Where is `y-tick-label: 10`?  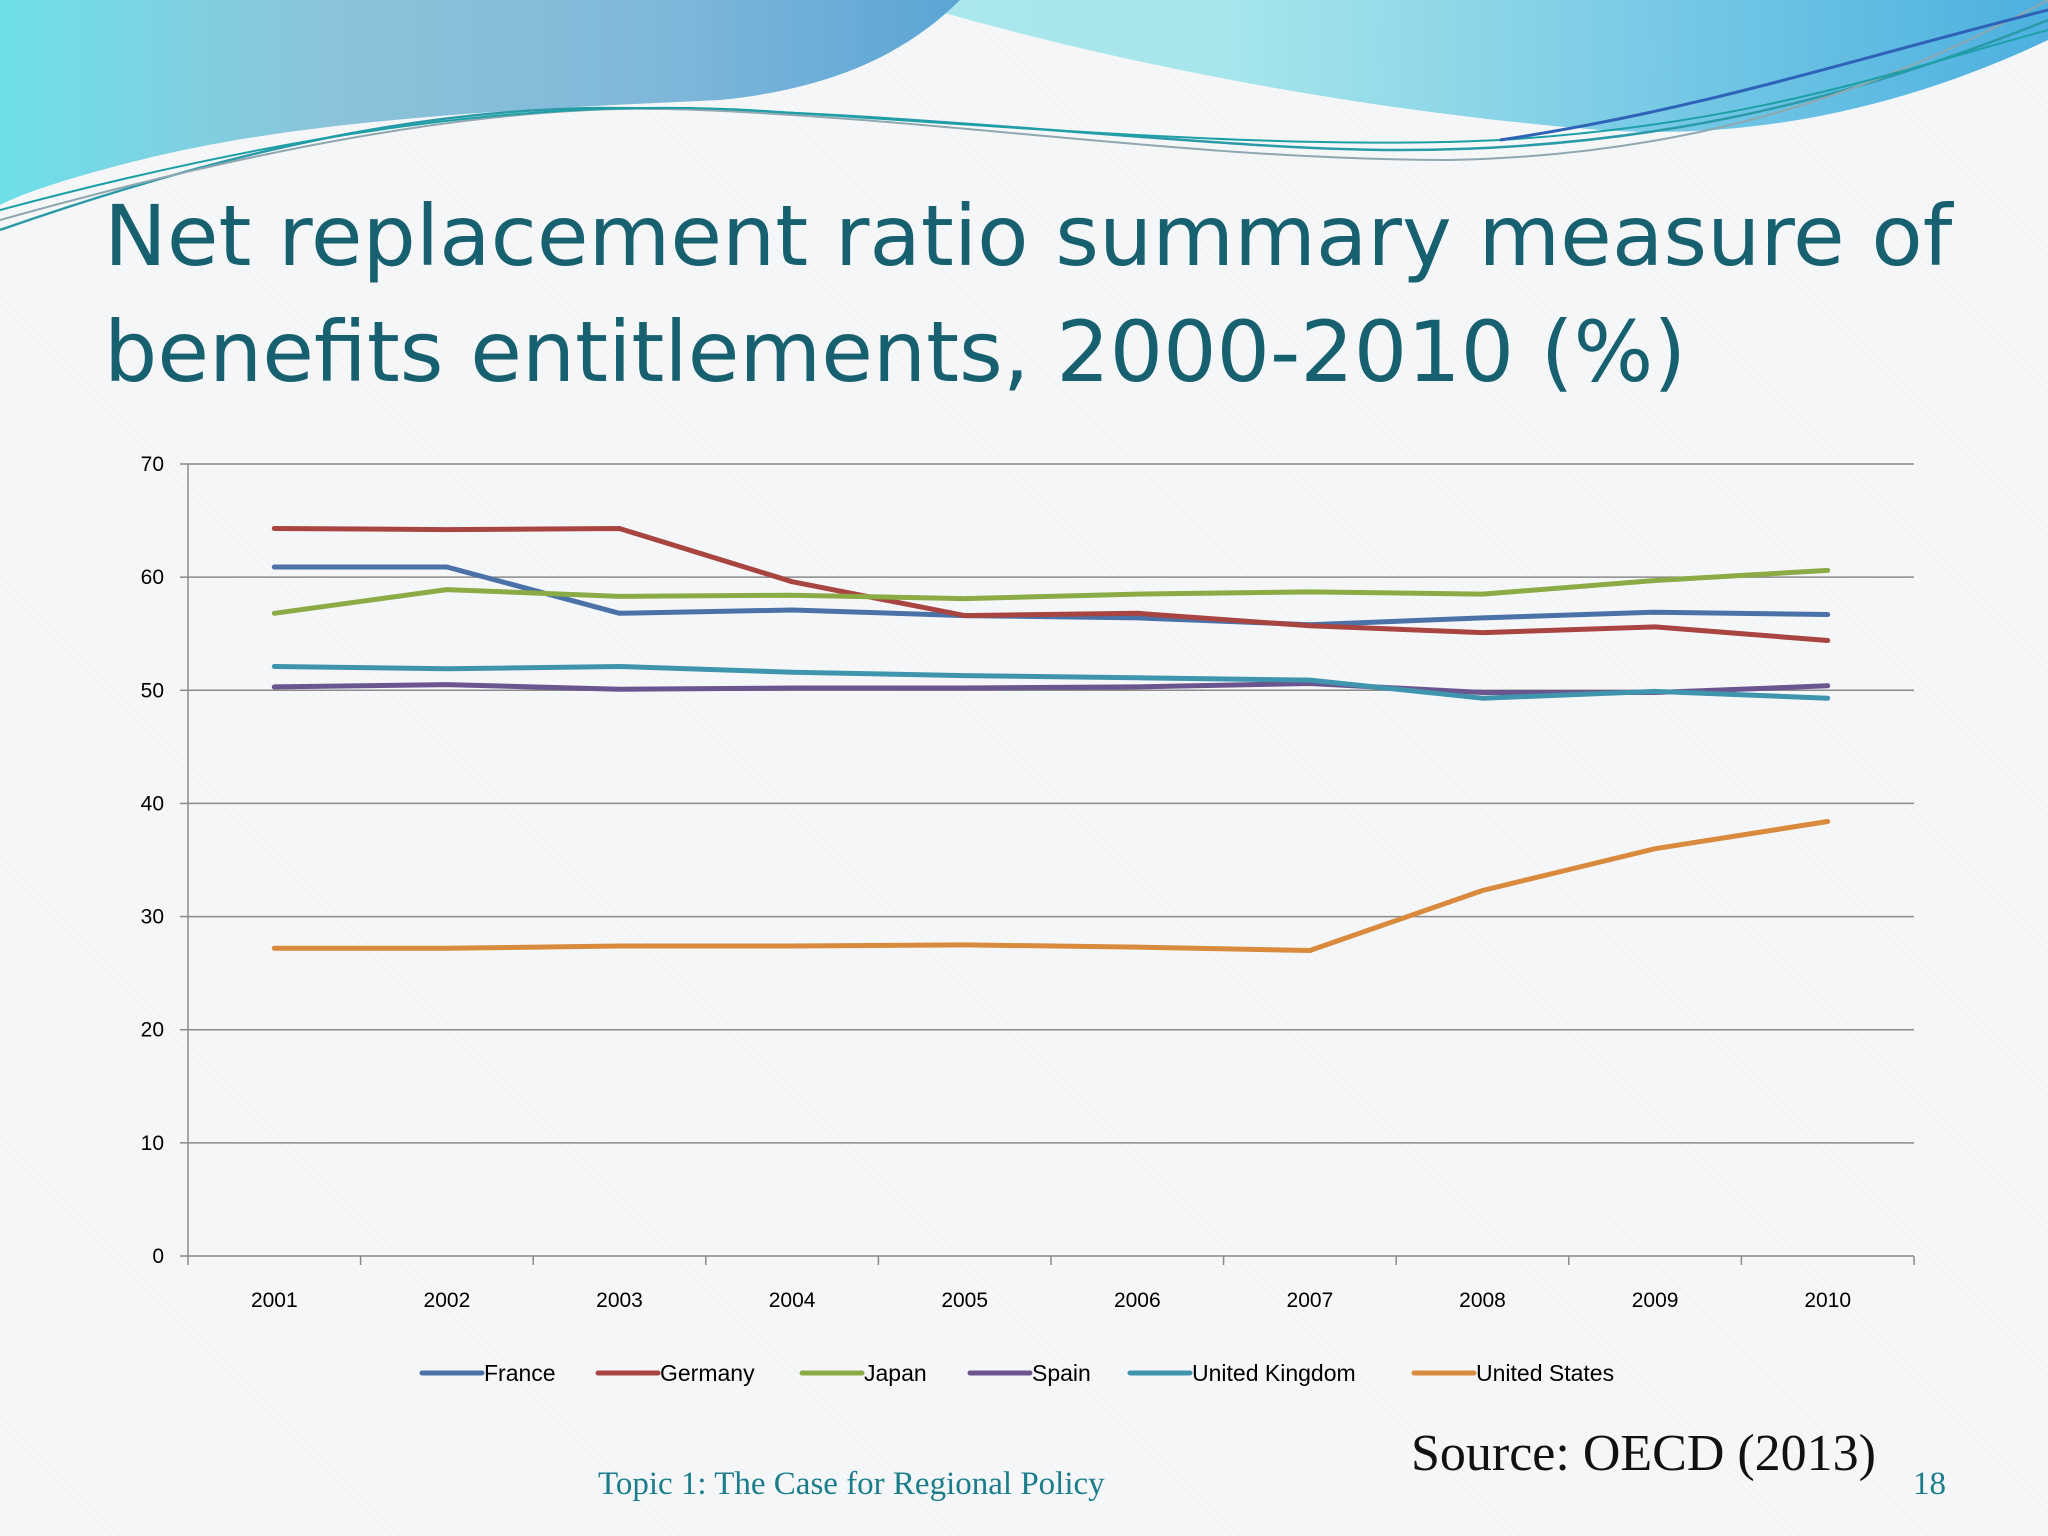
y-tick-label: 10 is located at coordinates (152, 1143).